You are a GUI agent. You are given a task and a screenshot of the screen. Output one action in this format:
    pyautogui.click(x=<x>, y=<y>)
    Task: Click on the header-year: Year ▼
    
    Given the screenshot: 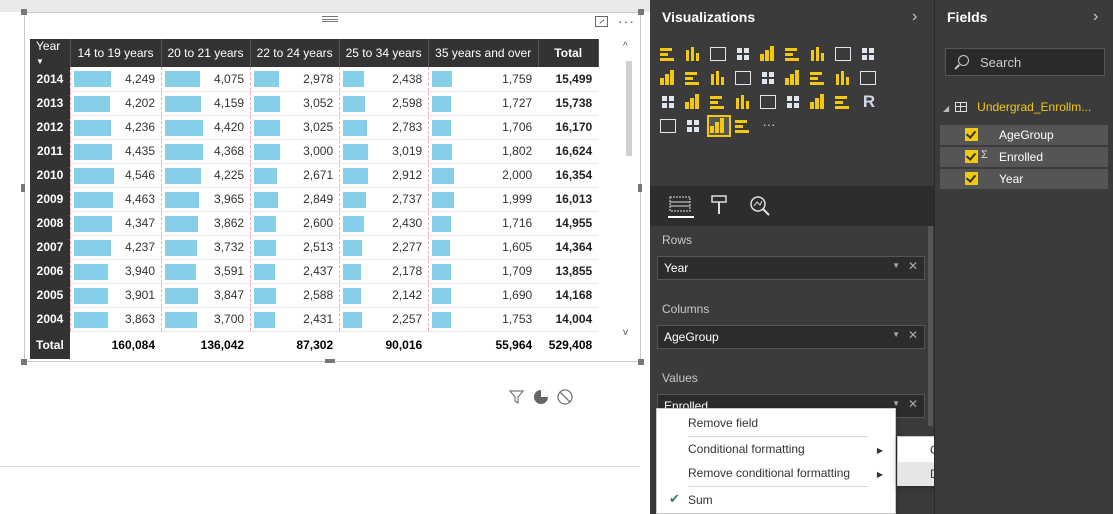 What is the action you would take?
    pyautogui.click(x=50, y=53)
    